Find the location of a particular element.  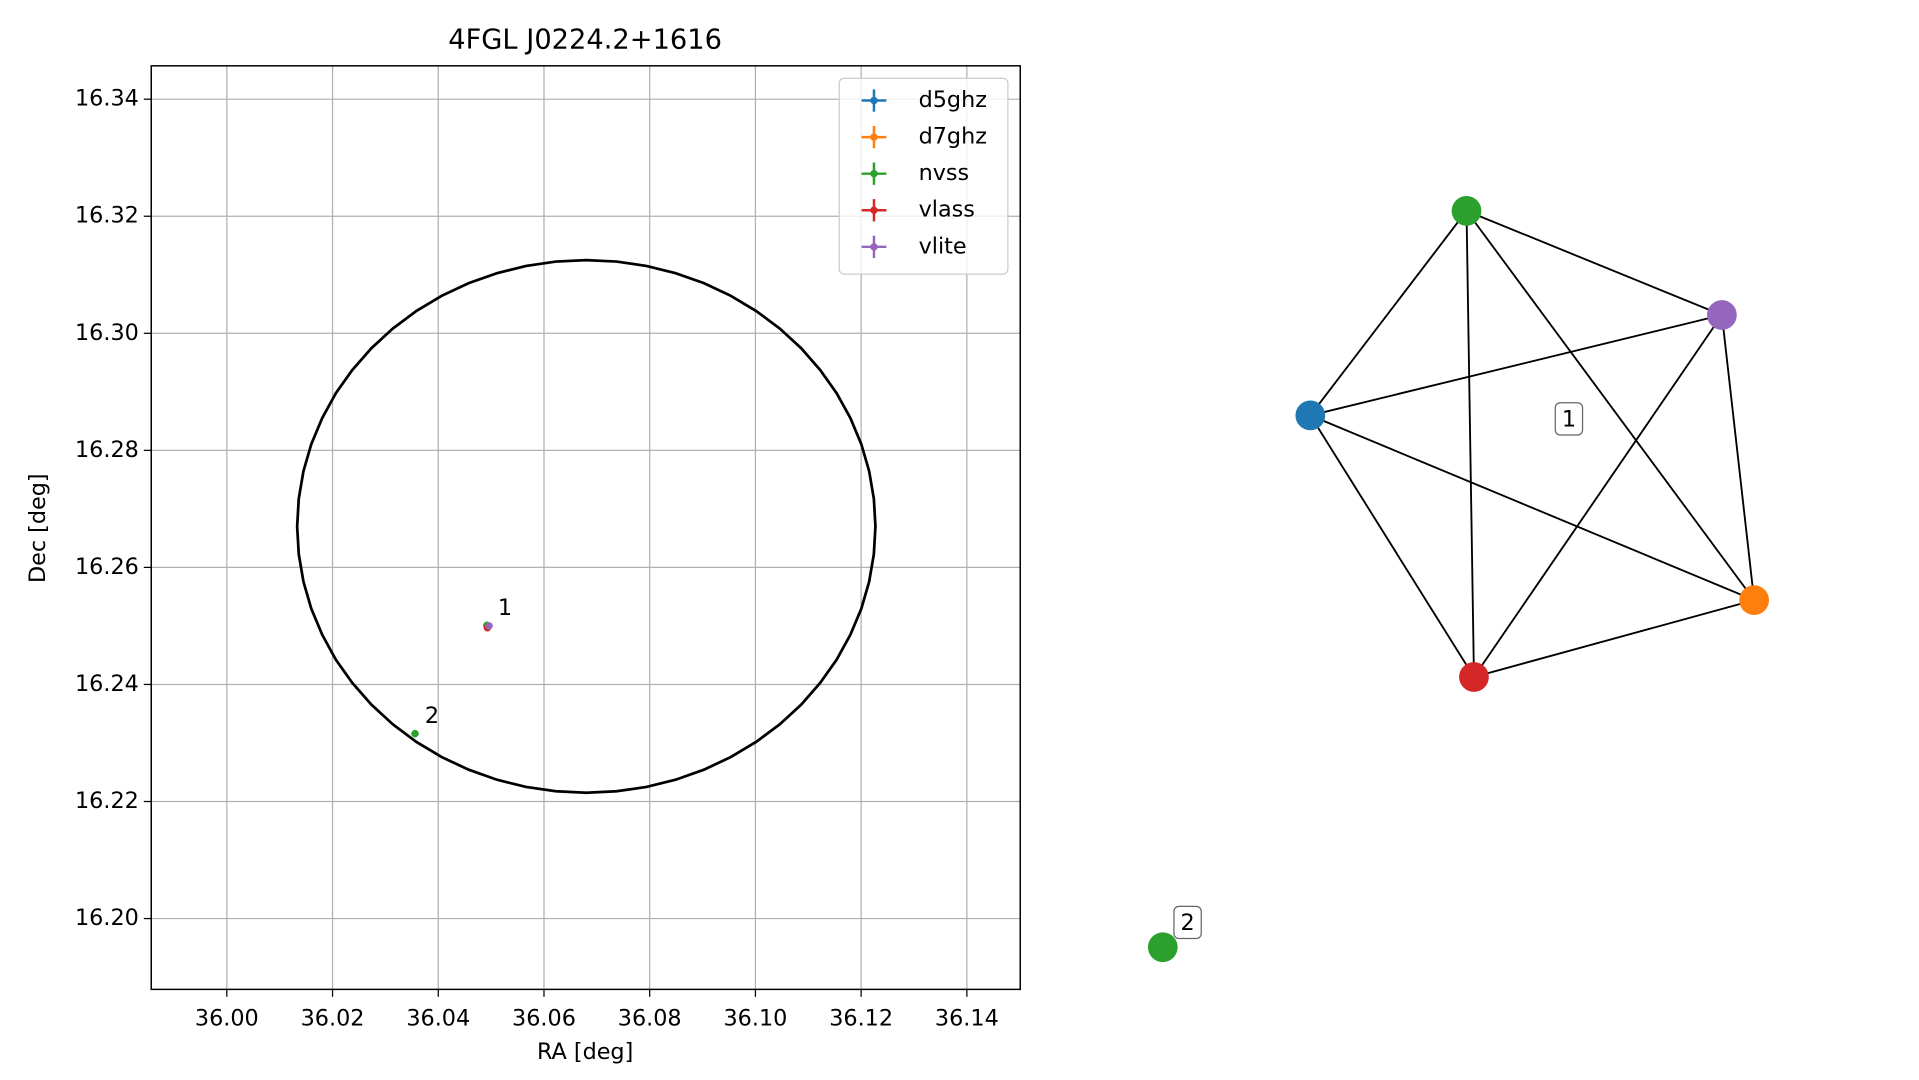

legend-label: nvss is located at coordinates (944, 173).